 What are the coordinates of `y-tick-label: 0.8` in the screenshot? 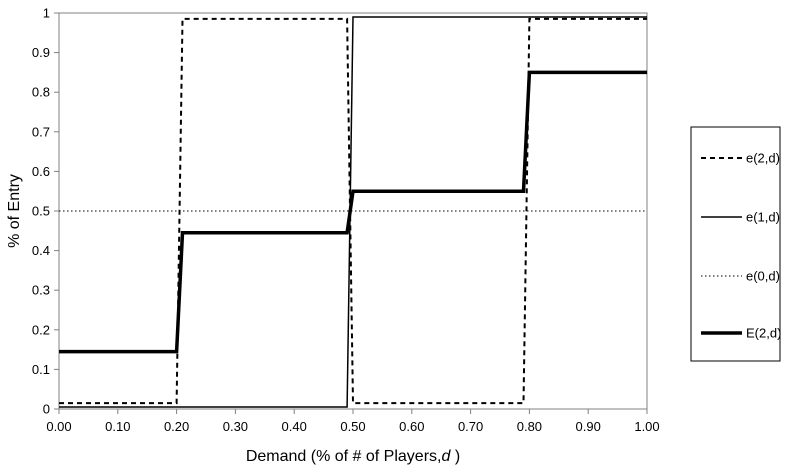 It's located at (41, 92).